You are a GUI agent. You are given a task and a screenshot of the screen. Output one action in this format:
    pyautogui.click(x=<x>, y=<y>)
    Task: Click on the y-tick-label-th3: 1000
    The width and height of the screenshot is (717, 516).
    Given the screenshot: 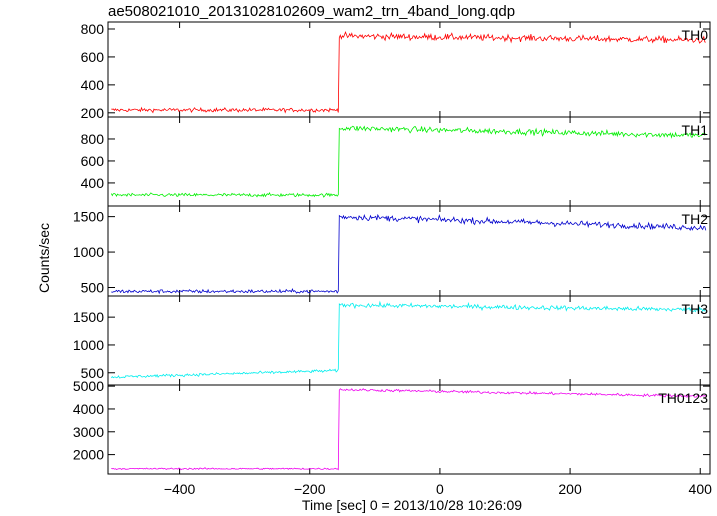 What is the action you would take?
    pyautogui.click(x=88, y=345)
    